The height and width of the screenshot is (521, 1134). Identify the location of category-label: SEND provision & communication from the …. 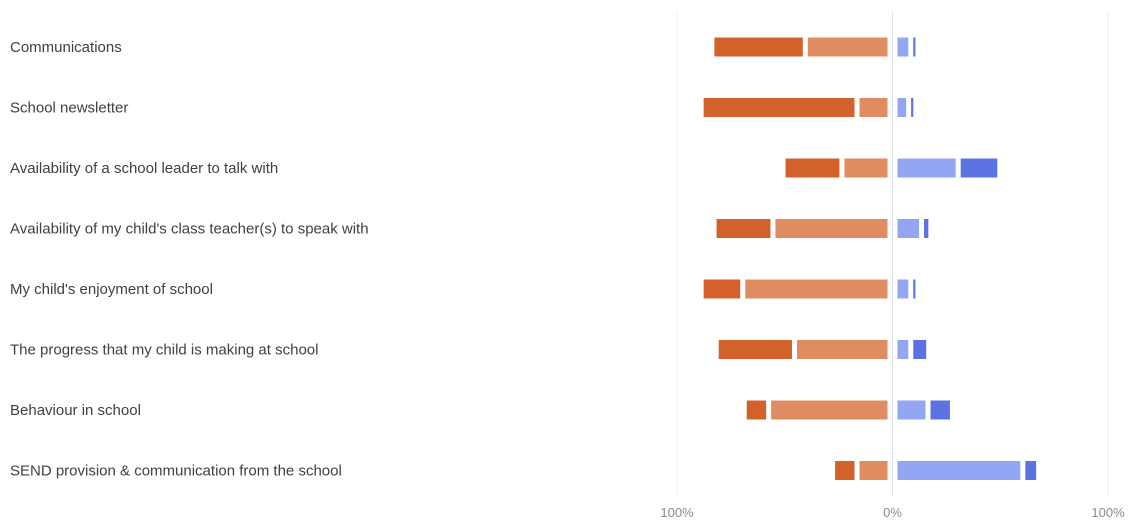
(176, 471).